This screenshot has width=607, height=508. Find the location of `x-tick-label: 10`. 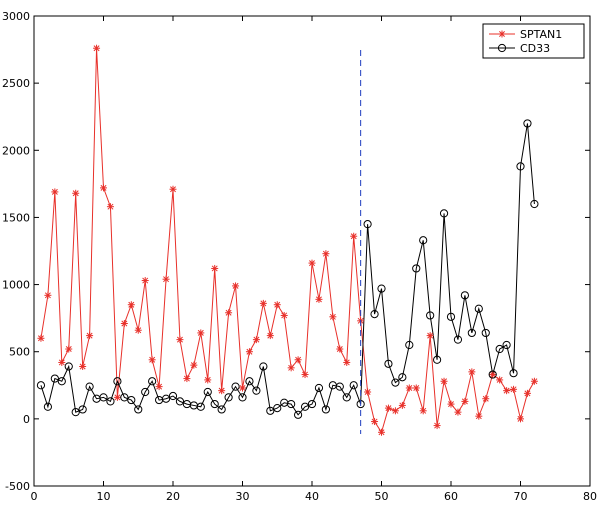

x-tick-label: 10 is located at coordinates (104, 496).